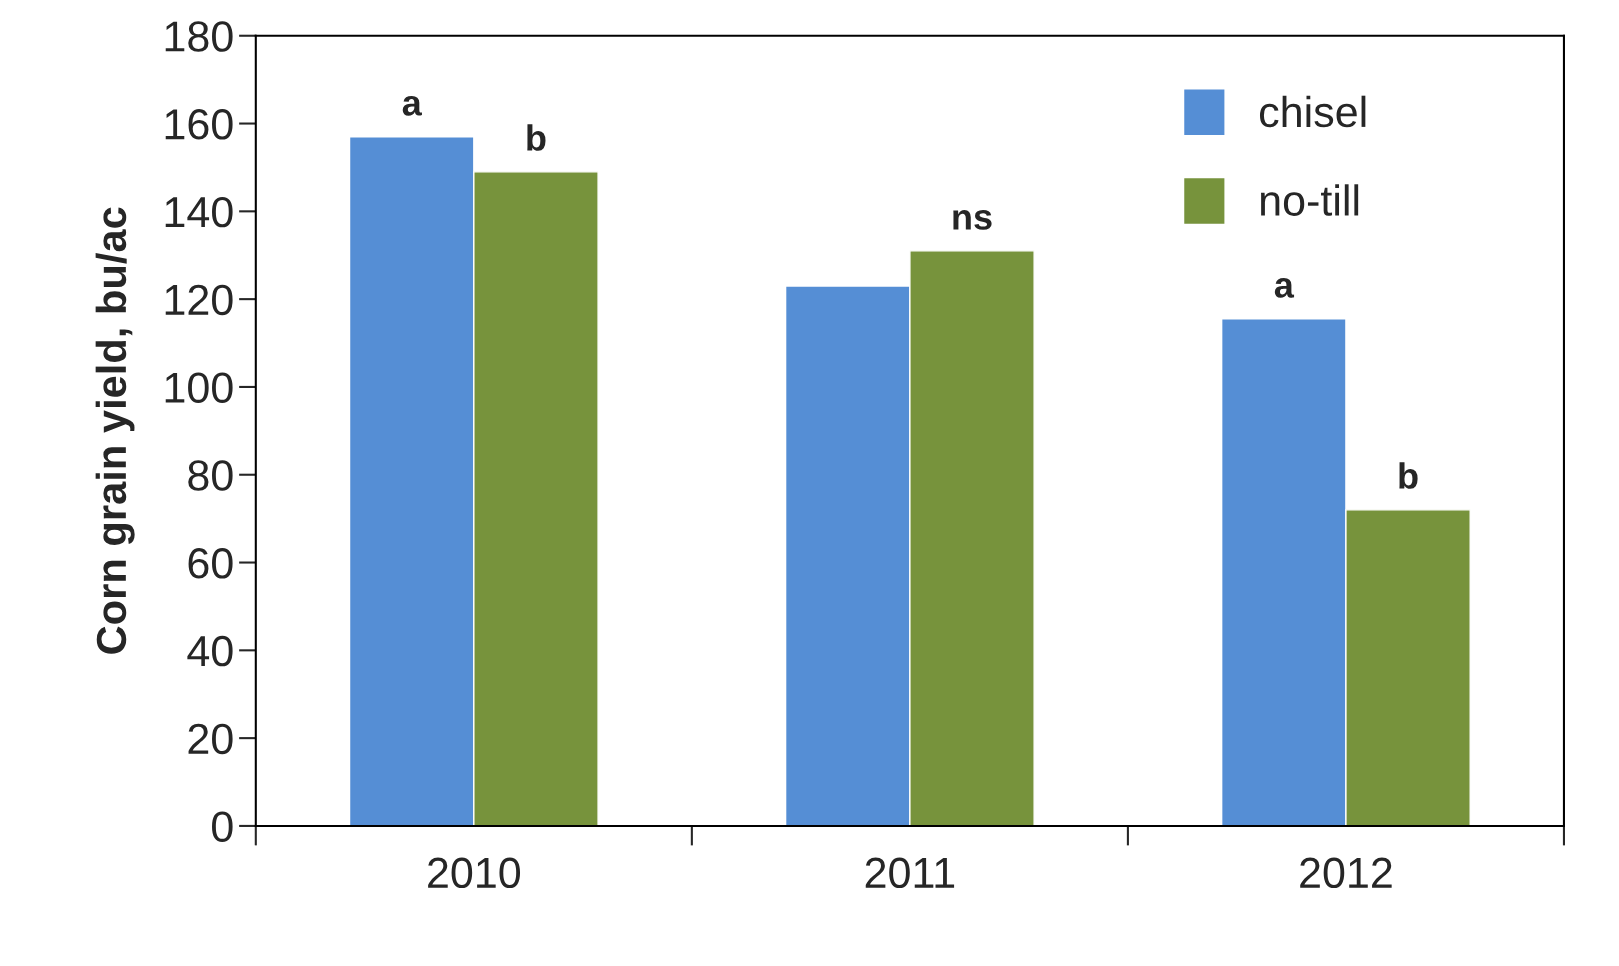  What do you see at coordinates (115, 430) in the screenshot?
I see `y-axis-title: Corn grain yield, bu/ac` at bounding box center [115, 430].